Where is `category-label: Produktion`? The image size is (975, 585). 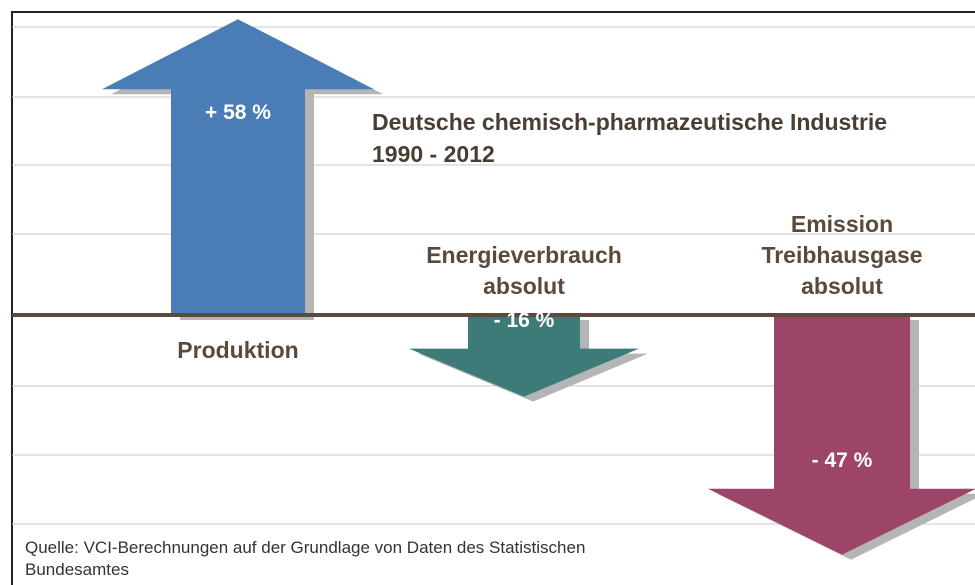
category-label: Produktion is located at coordinates (238, 350).